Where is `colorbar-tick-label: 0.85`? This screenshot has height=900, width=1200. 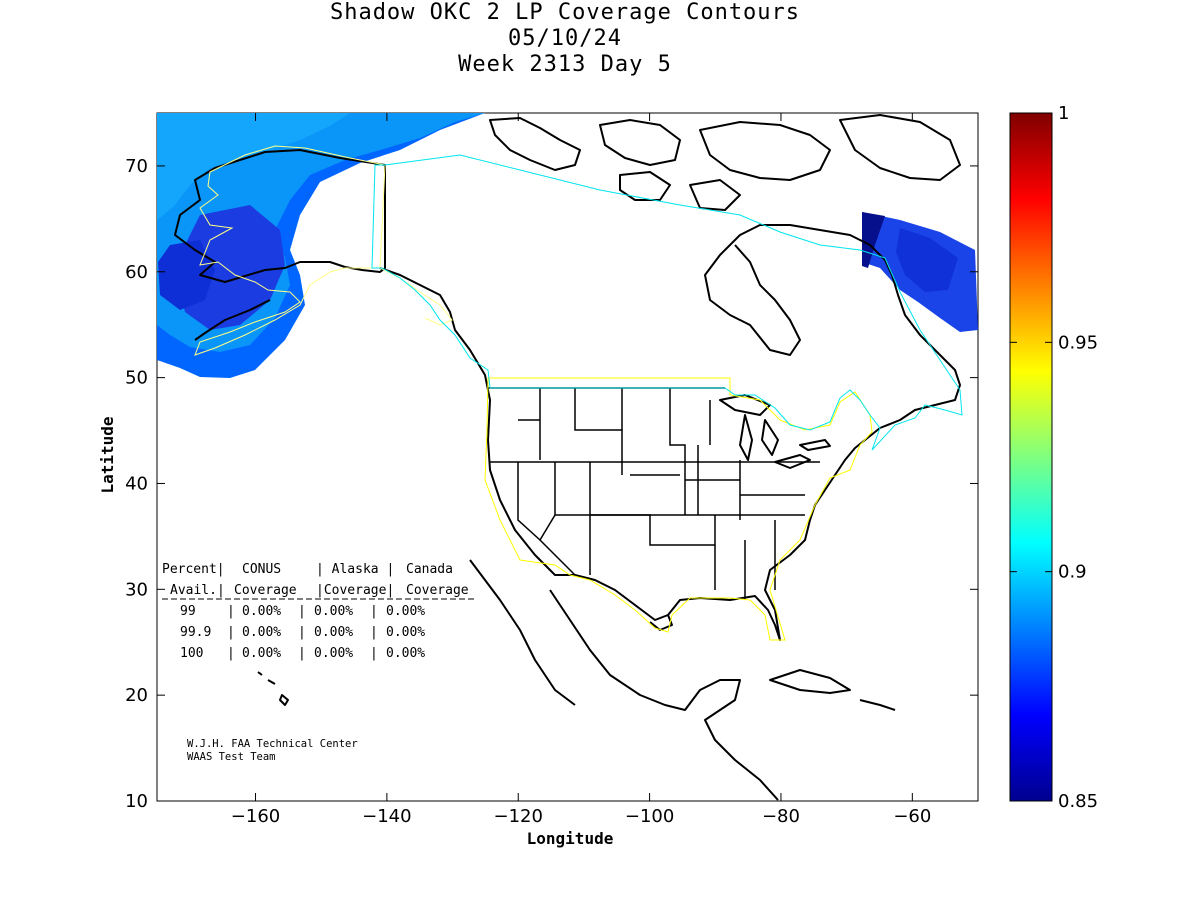
colorbar-tick-label: 0.85 is located at coordinates (1078, 801).